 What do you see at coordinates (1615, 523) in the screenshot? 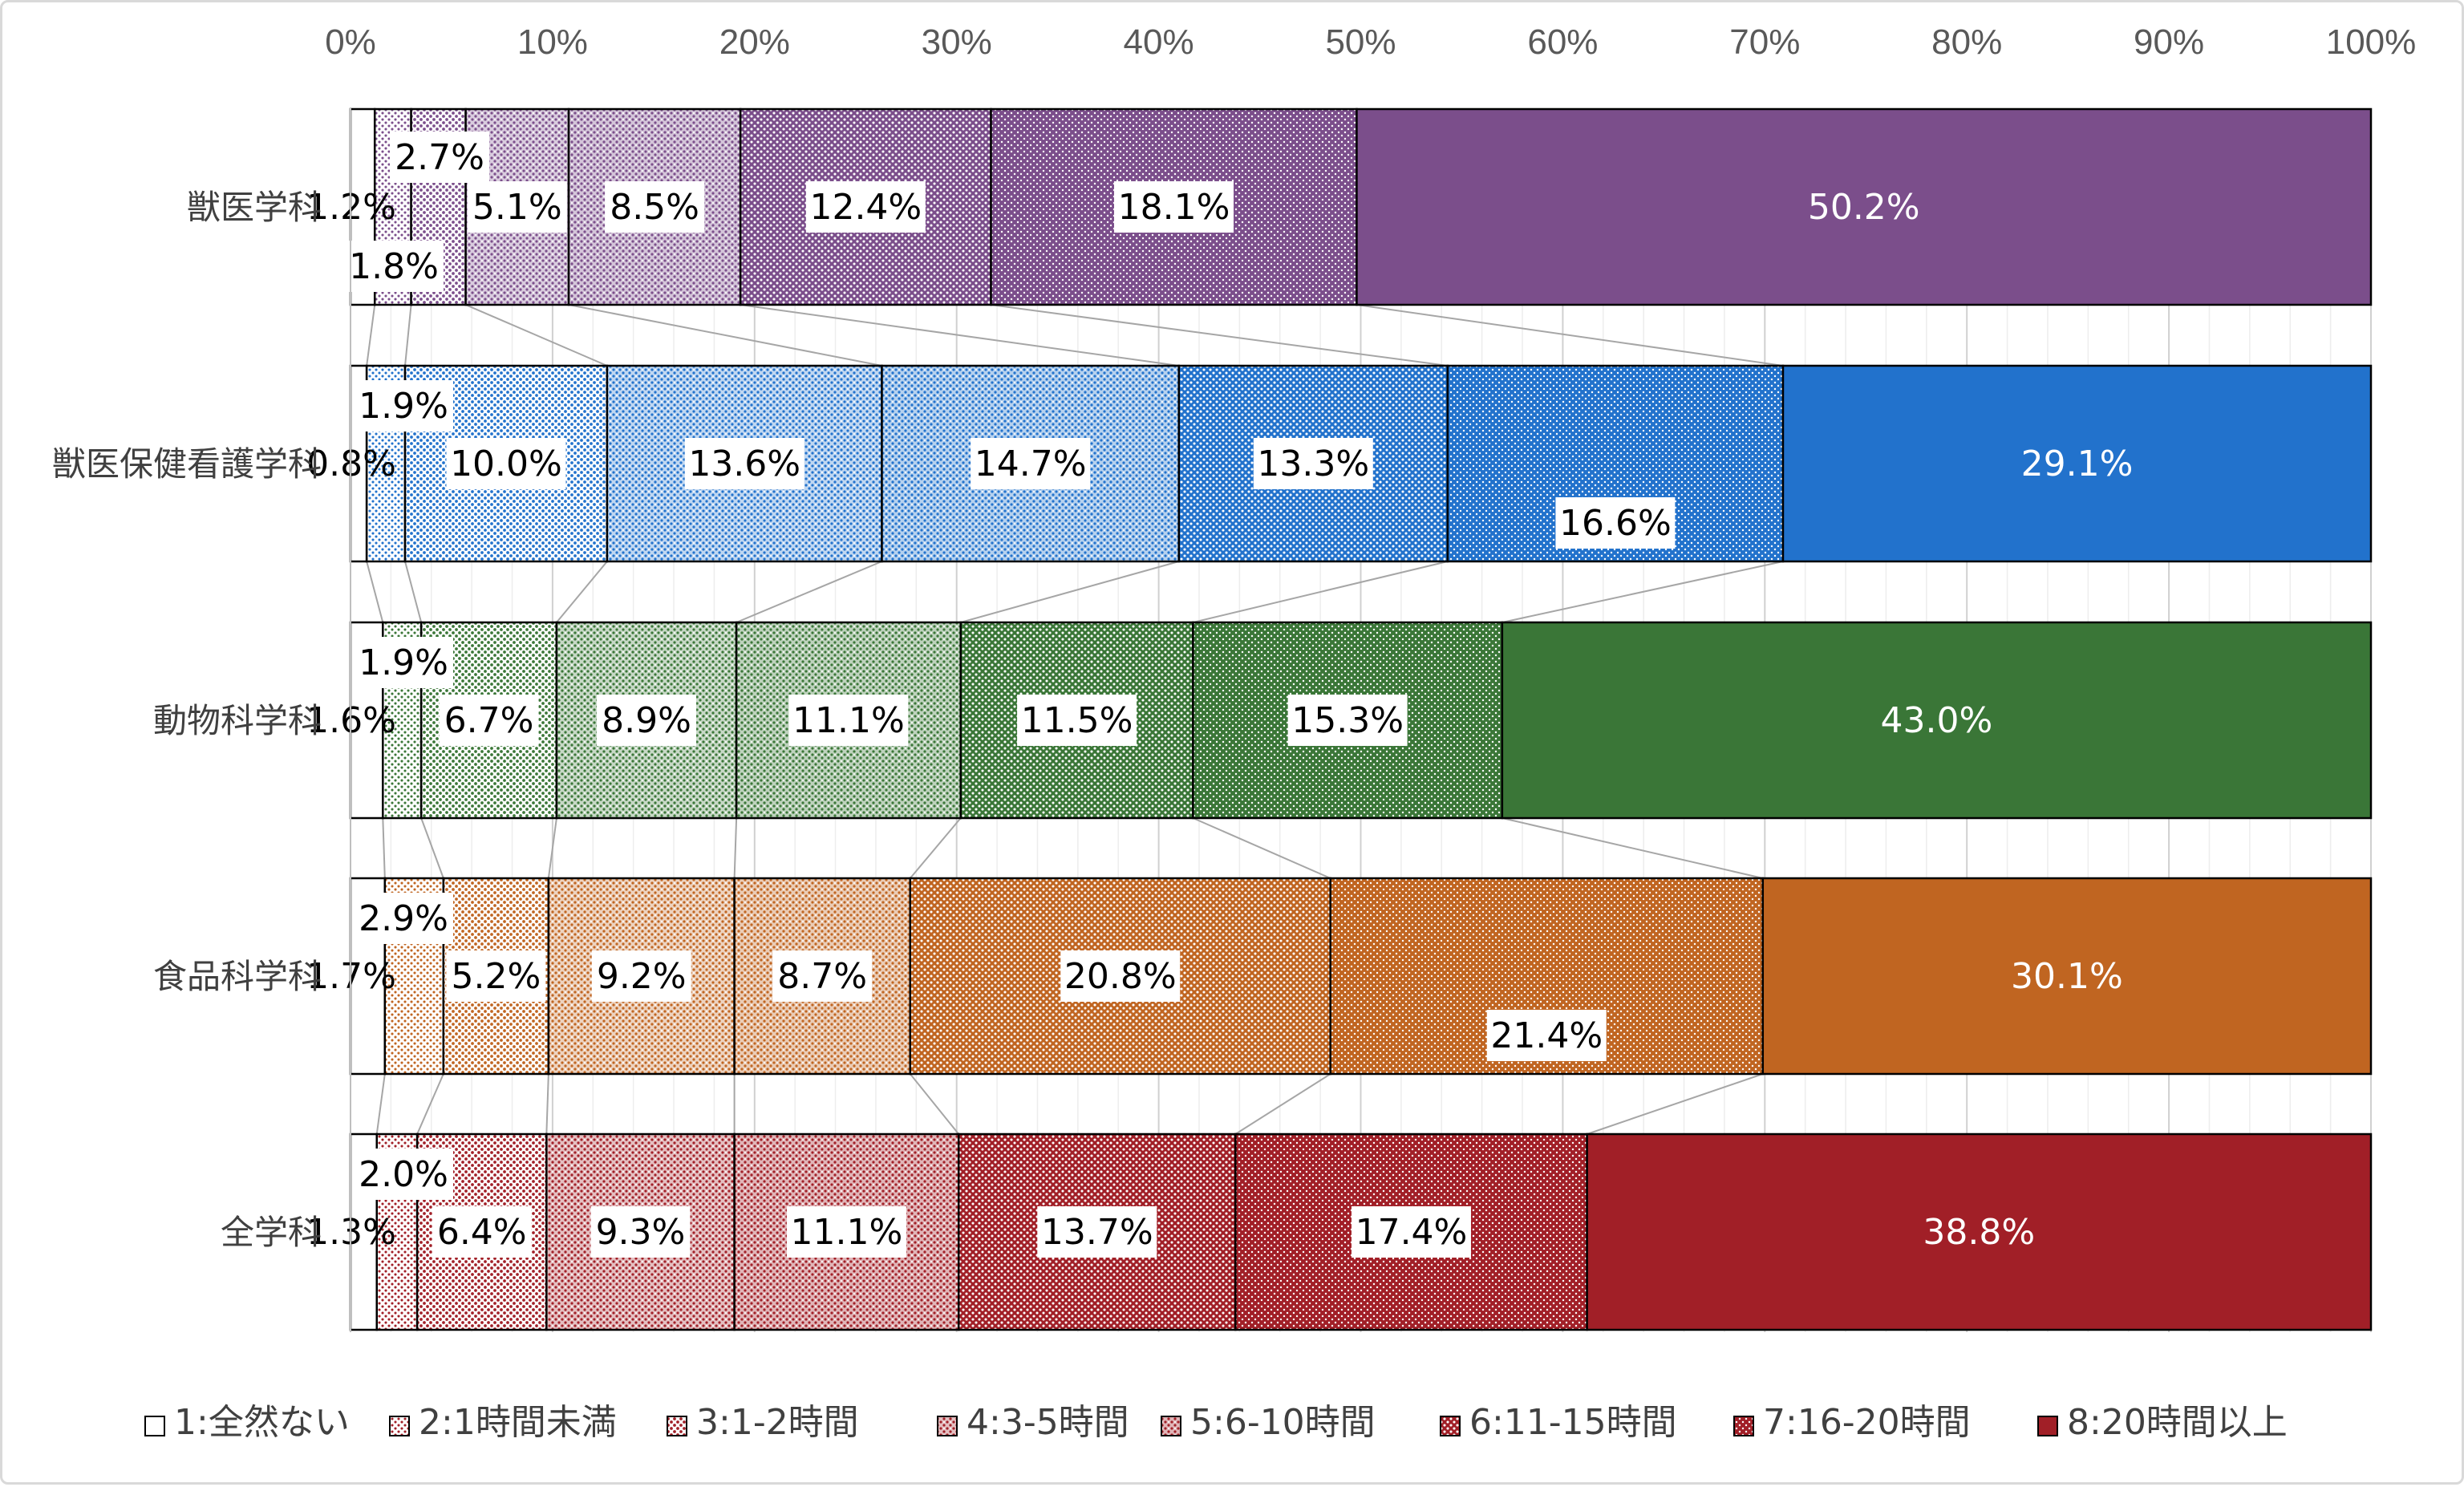
I see `svg-text: 16.6%` at bounding box center [1615, 523].